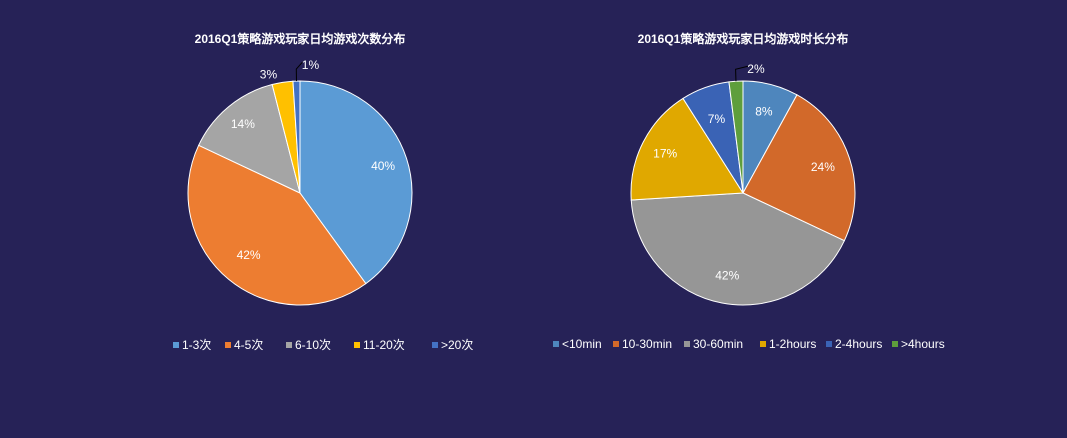  Describe the element at coordinates (718, 344) in the screenshot. I see `legend-label: 30-60min` at that location.